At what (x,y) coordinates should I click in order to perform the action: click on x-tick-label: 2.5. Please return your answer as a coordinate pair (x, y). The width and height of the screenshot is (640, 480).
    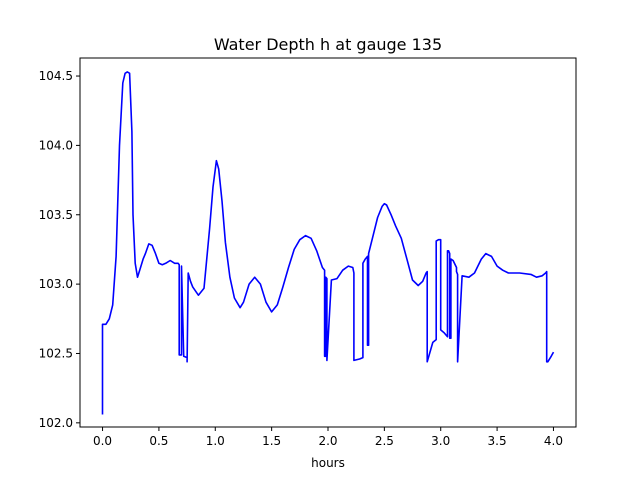
    Looking at the image, I should click on (384, 441).